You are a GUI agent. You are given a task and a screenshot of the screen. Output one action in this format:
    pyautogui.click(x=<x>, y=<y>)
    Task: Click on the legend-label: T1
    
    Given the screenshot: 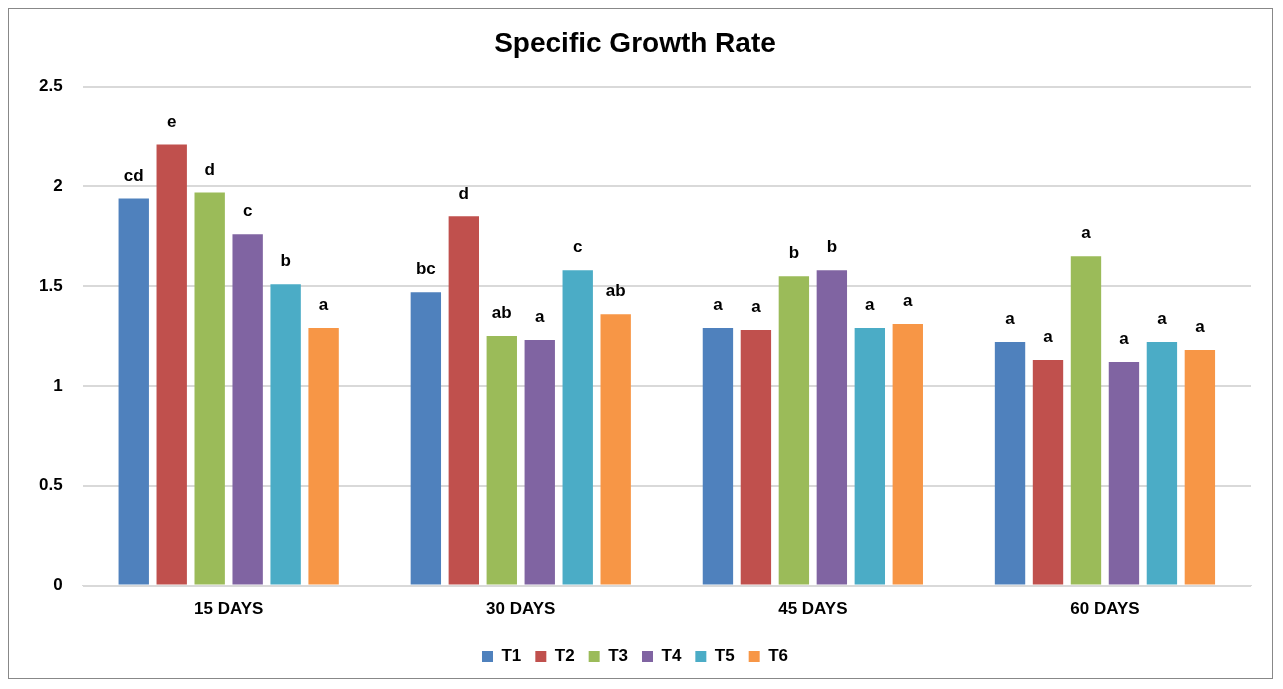 What is the action you would take?
    pyautogui.click(x=511, y=656)
    